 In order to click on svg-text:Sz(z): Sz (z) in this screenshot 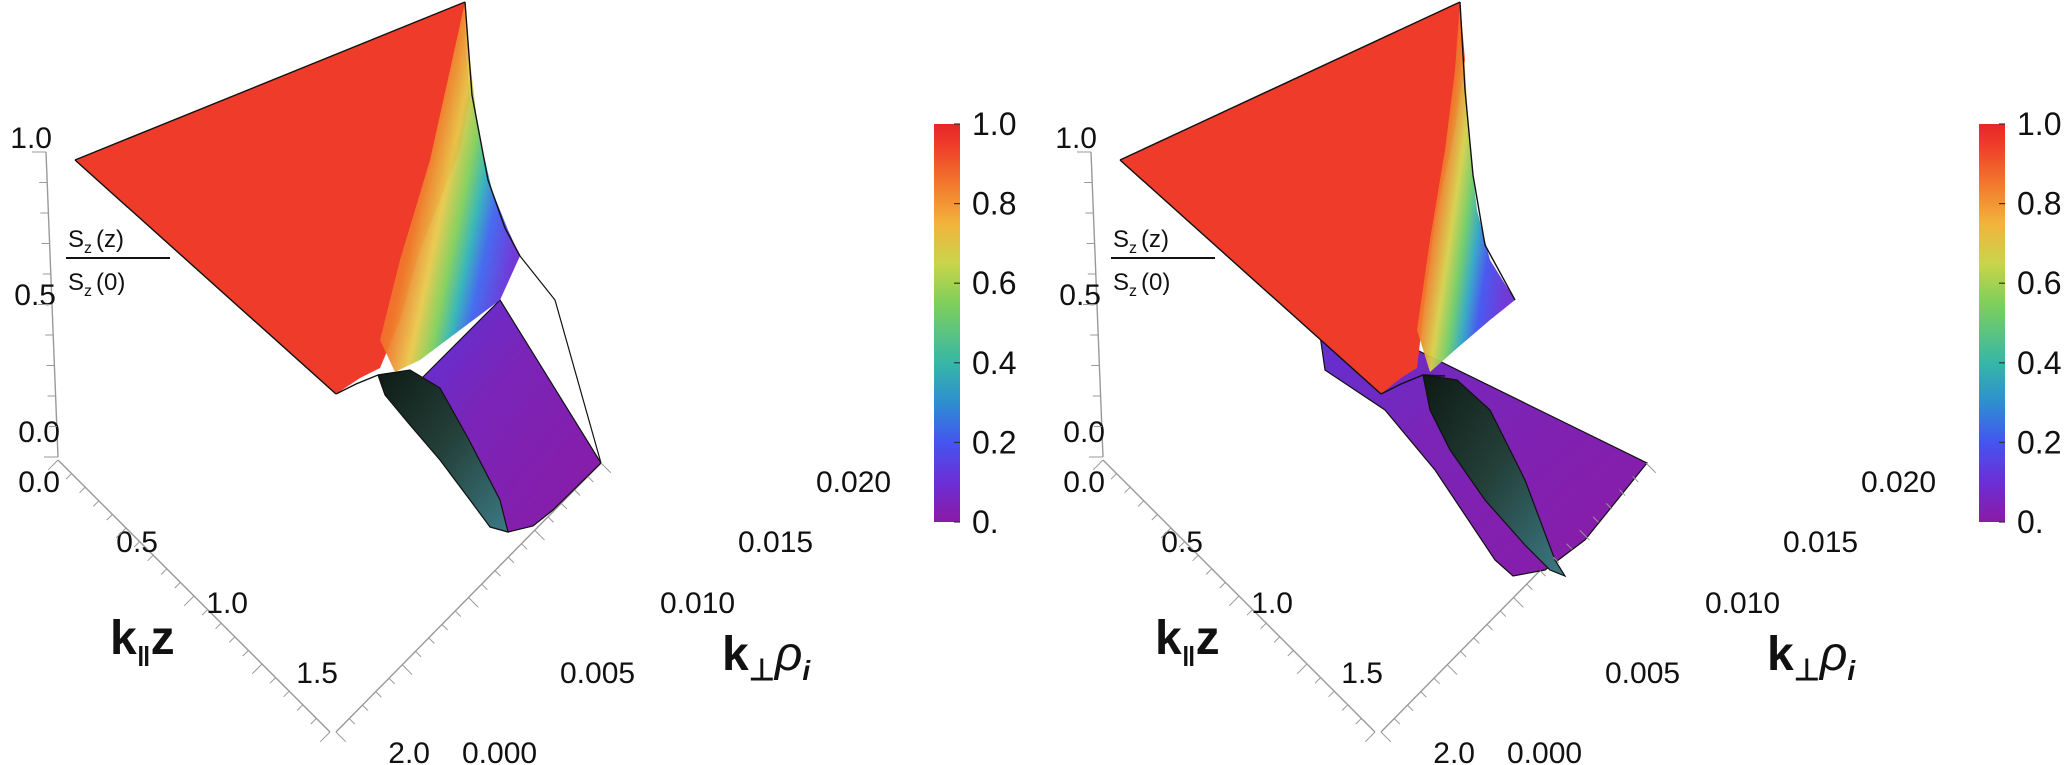, I will do `click(1141, 241)`.